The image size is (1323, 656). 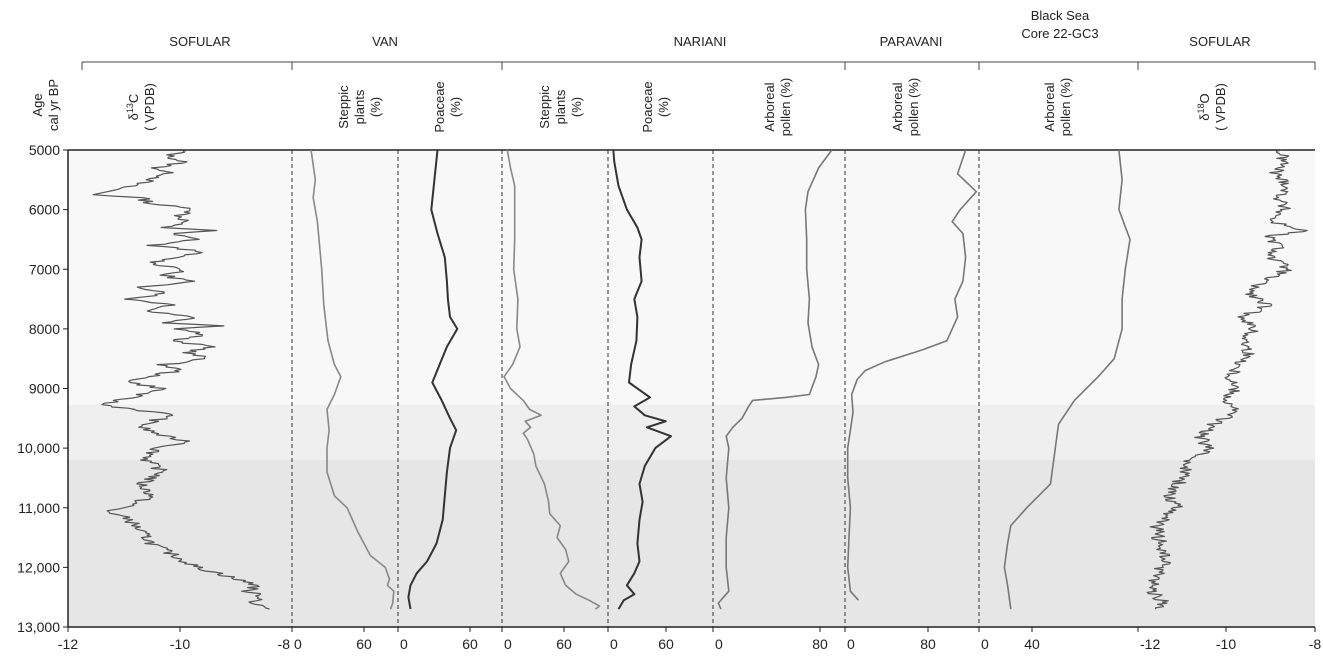 What do you see at coordinates (544, 107) in the screenshot?
I see `panel-label-nariani-steppic-line1: Steppic` at bounding box center [544, 107].